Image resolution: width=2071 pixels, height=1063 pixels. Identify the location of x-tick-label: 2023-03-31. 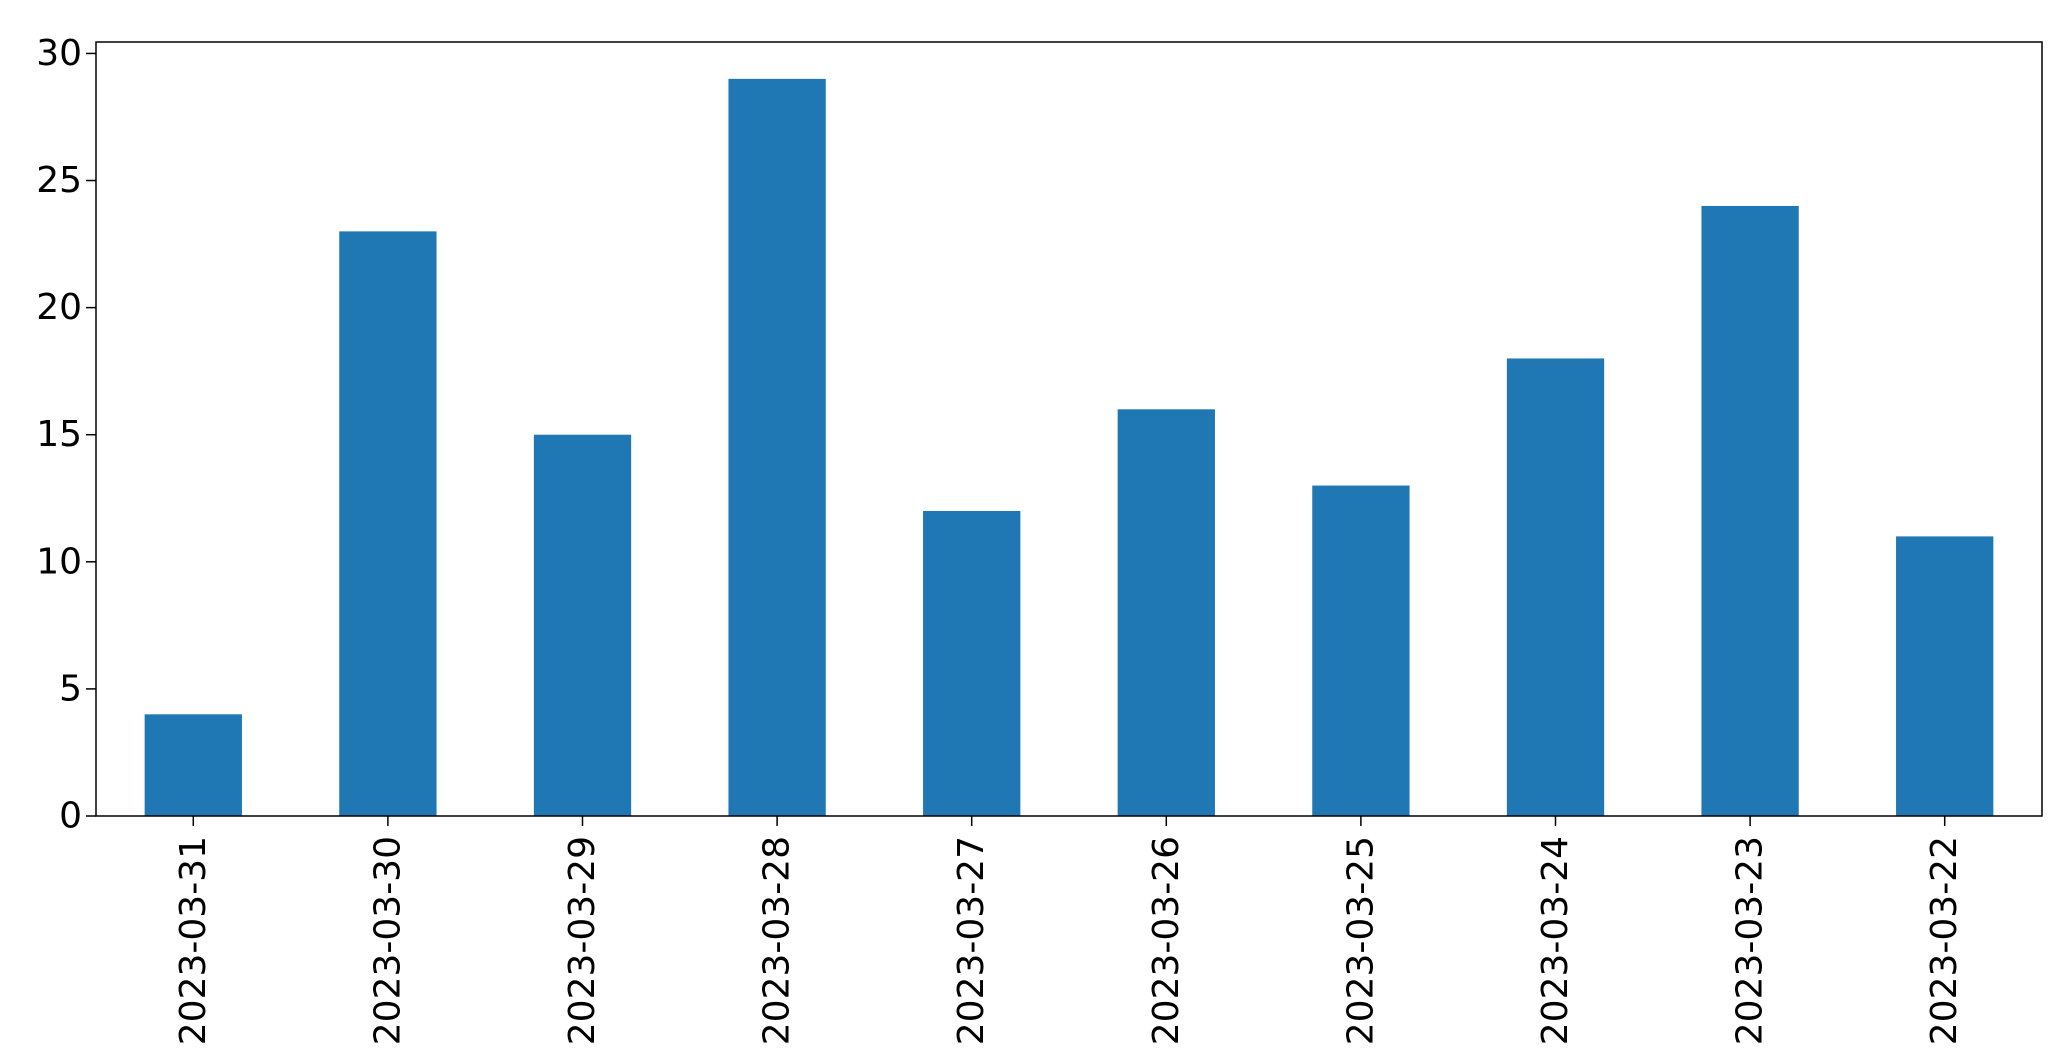
(193, 940).